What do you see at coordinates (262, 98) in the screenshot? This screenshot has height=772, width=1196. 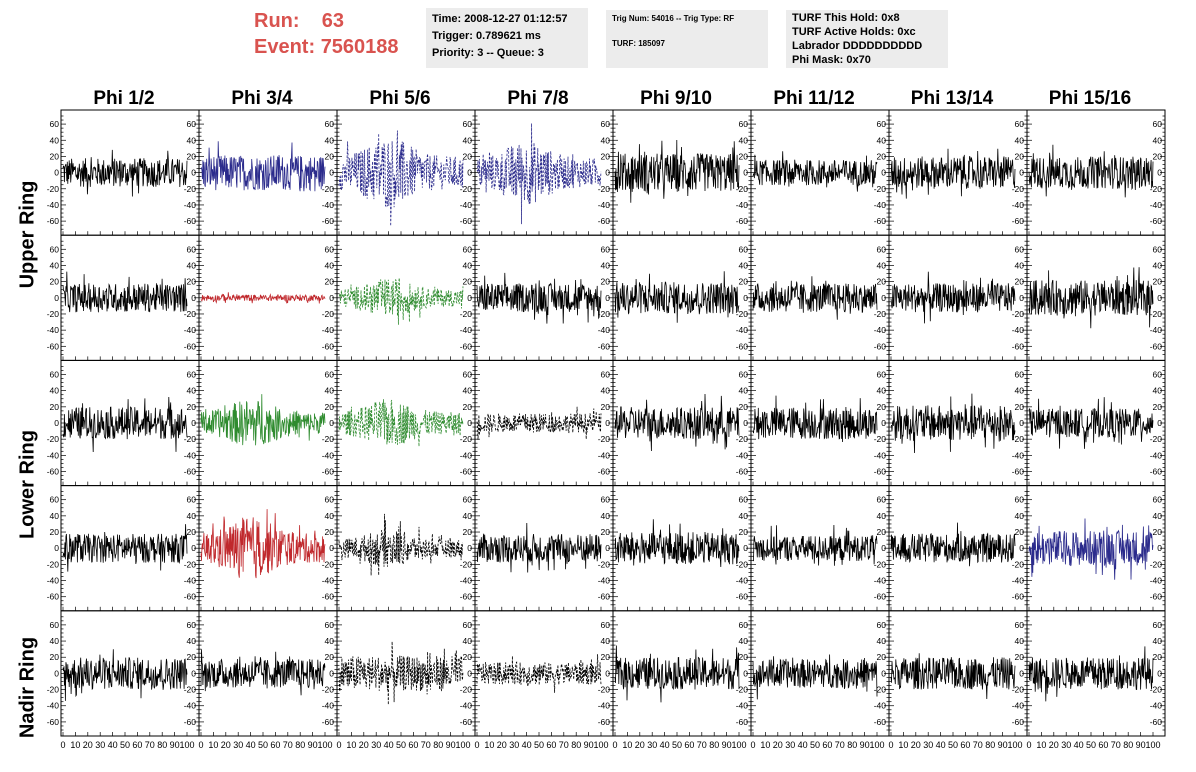 I see `column-title-phi-3-4: Phi 3/4` at bounding box center [262, 98].